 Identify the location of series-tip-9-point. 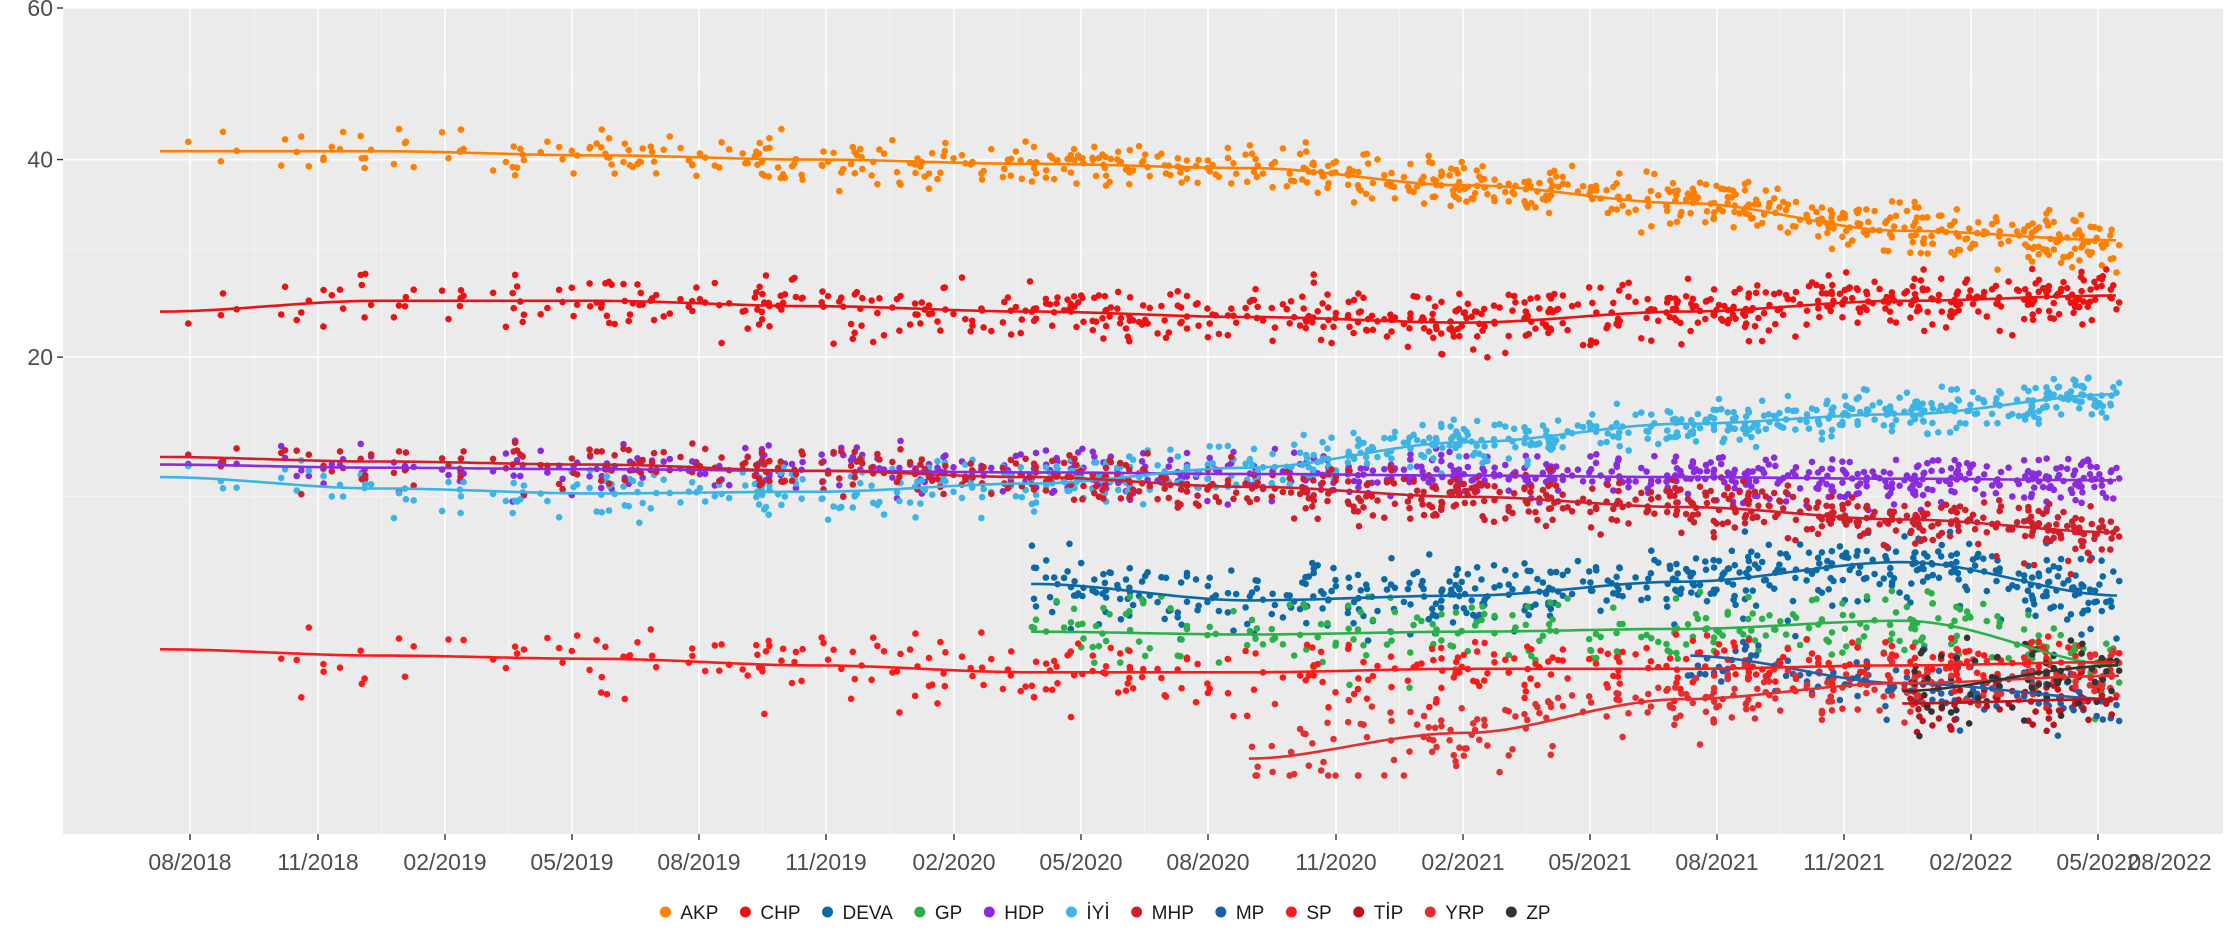
(2106, 703).